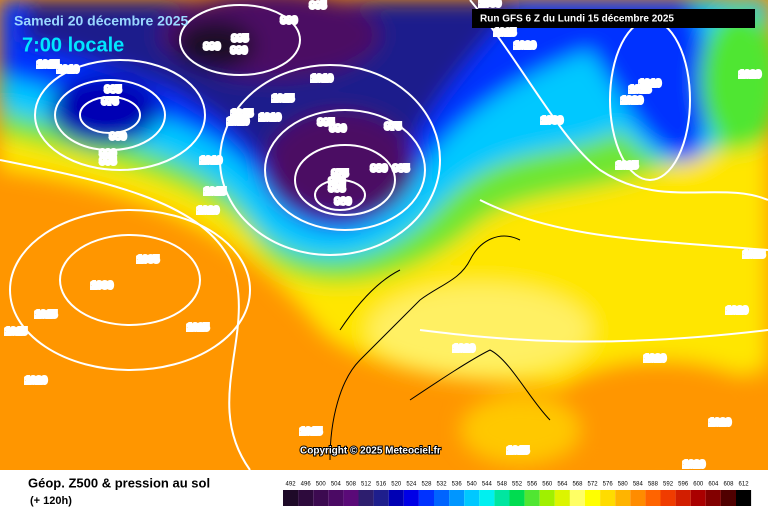  Describe the element at coordinates (562, 485) in the screenshot. I see `scale-label: 564` at that location.